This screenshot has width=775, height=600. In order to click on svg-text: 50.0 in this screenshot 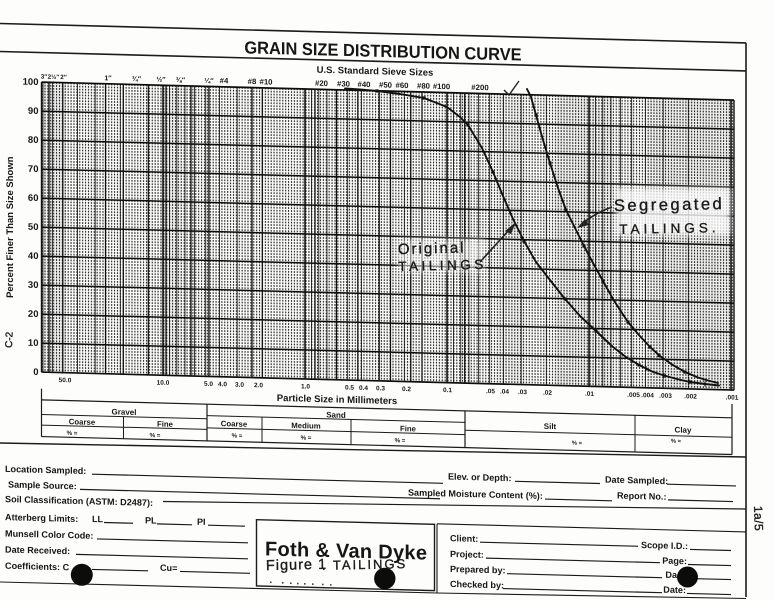, I will do `click(65, 380)`.